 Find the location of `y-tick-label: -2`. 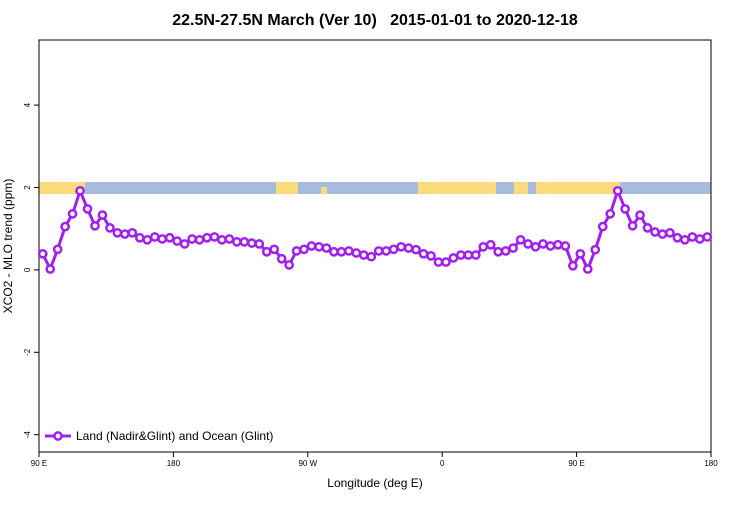

y-tick-label: -2 is located at coordinates (27, 352).